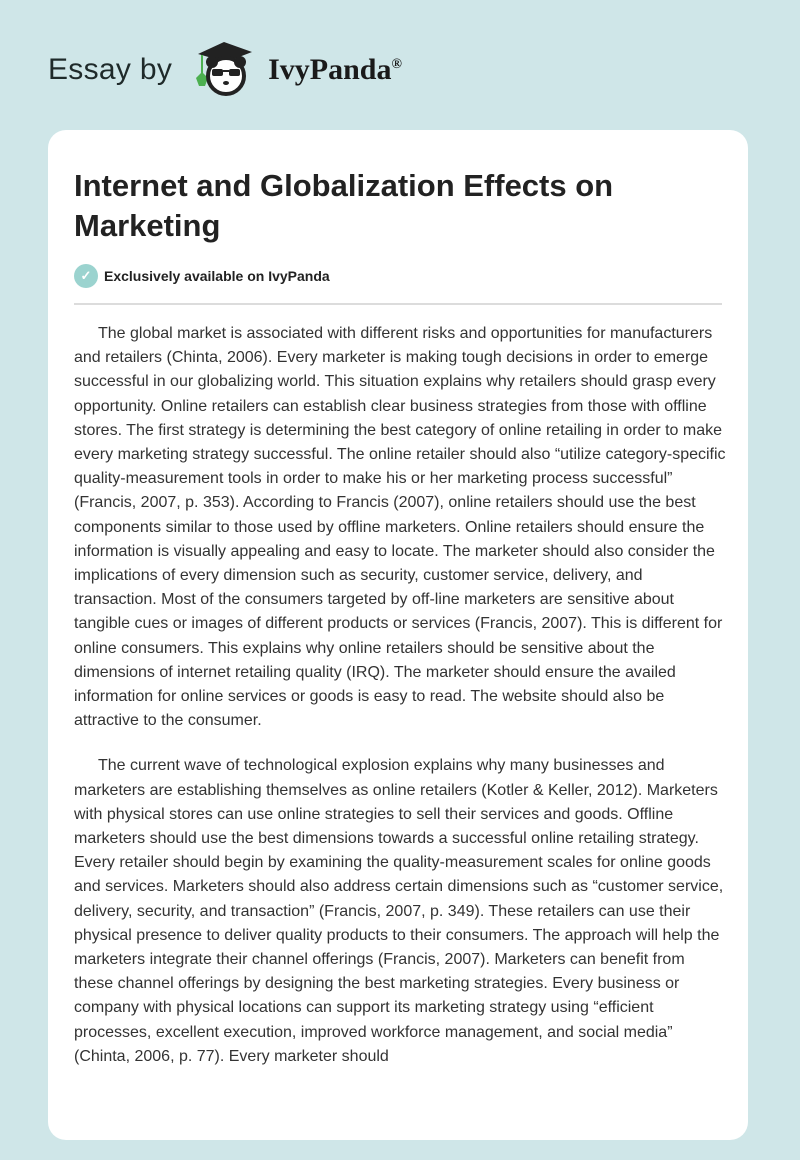 The image size is (800, 1160). I want to click on brand-text: IvyPanda, so click(330, 69).